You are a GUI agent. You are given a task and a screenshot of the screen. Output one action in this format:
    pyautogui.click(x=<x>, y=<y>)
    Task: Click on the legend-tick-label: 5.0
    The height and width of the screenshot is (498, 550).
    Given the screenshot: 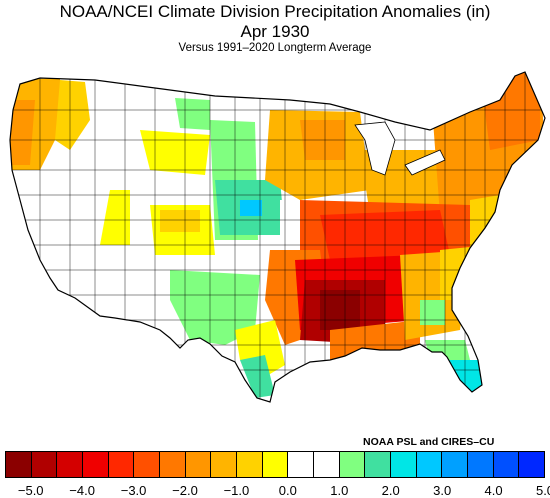 What is the action you would take?
    pyautogui.click(x=542, y=490)
    